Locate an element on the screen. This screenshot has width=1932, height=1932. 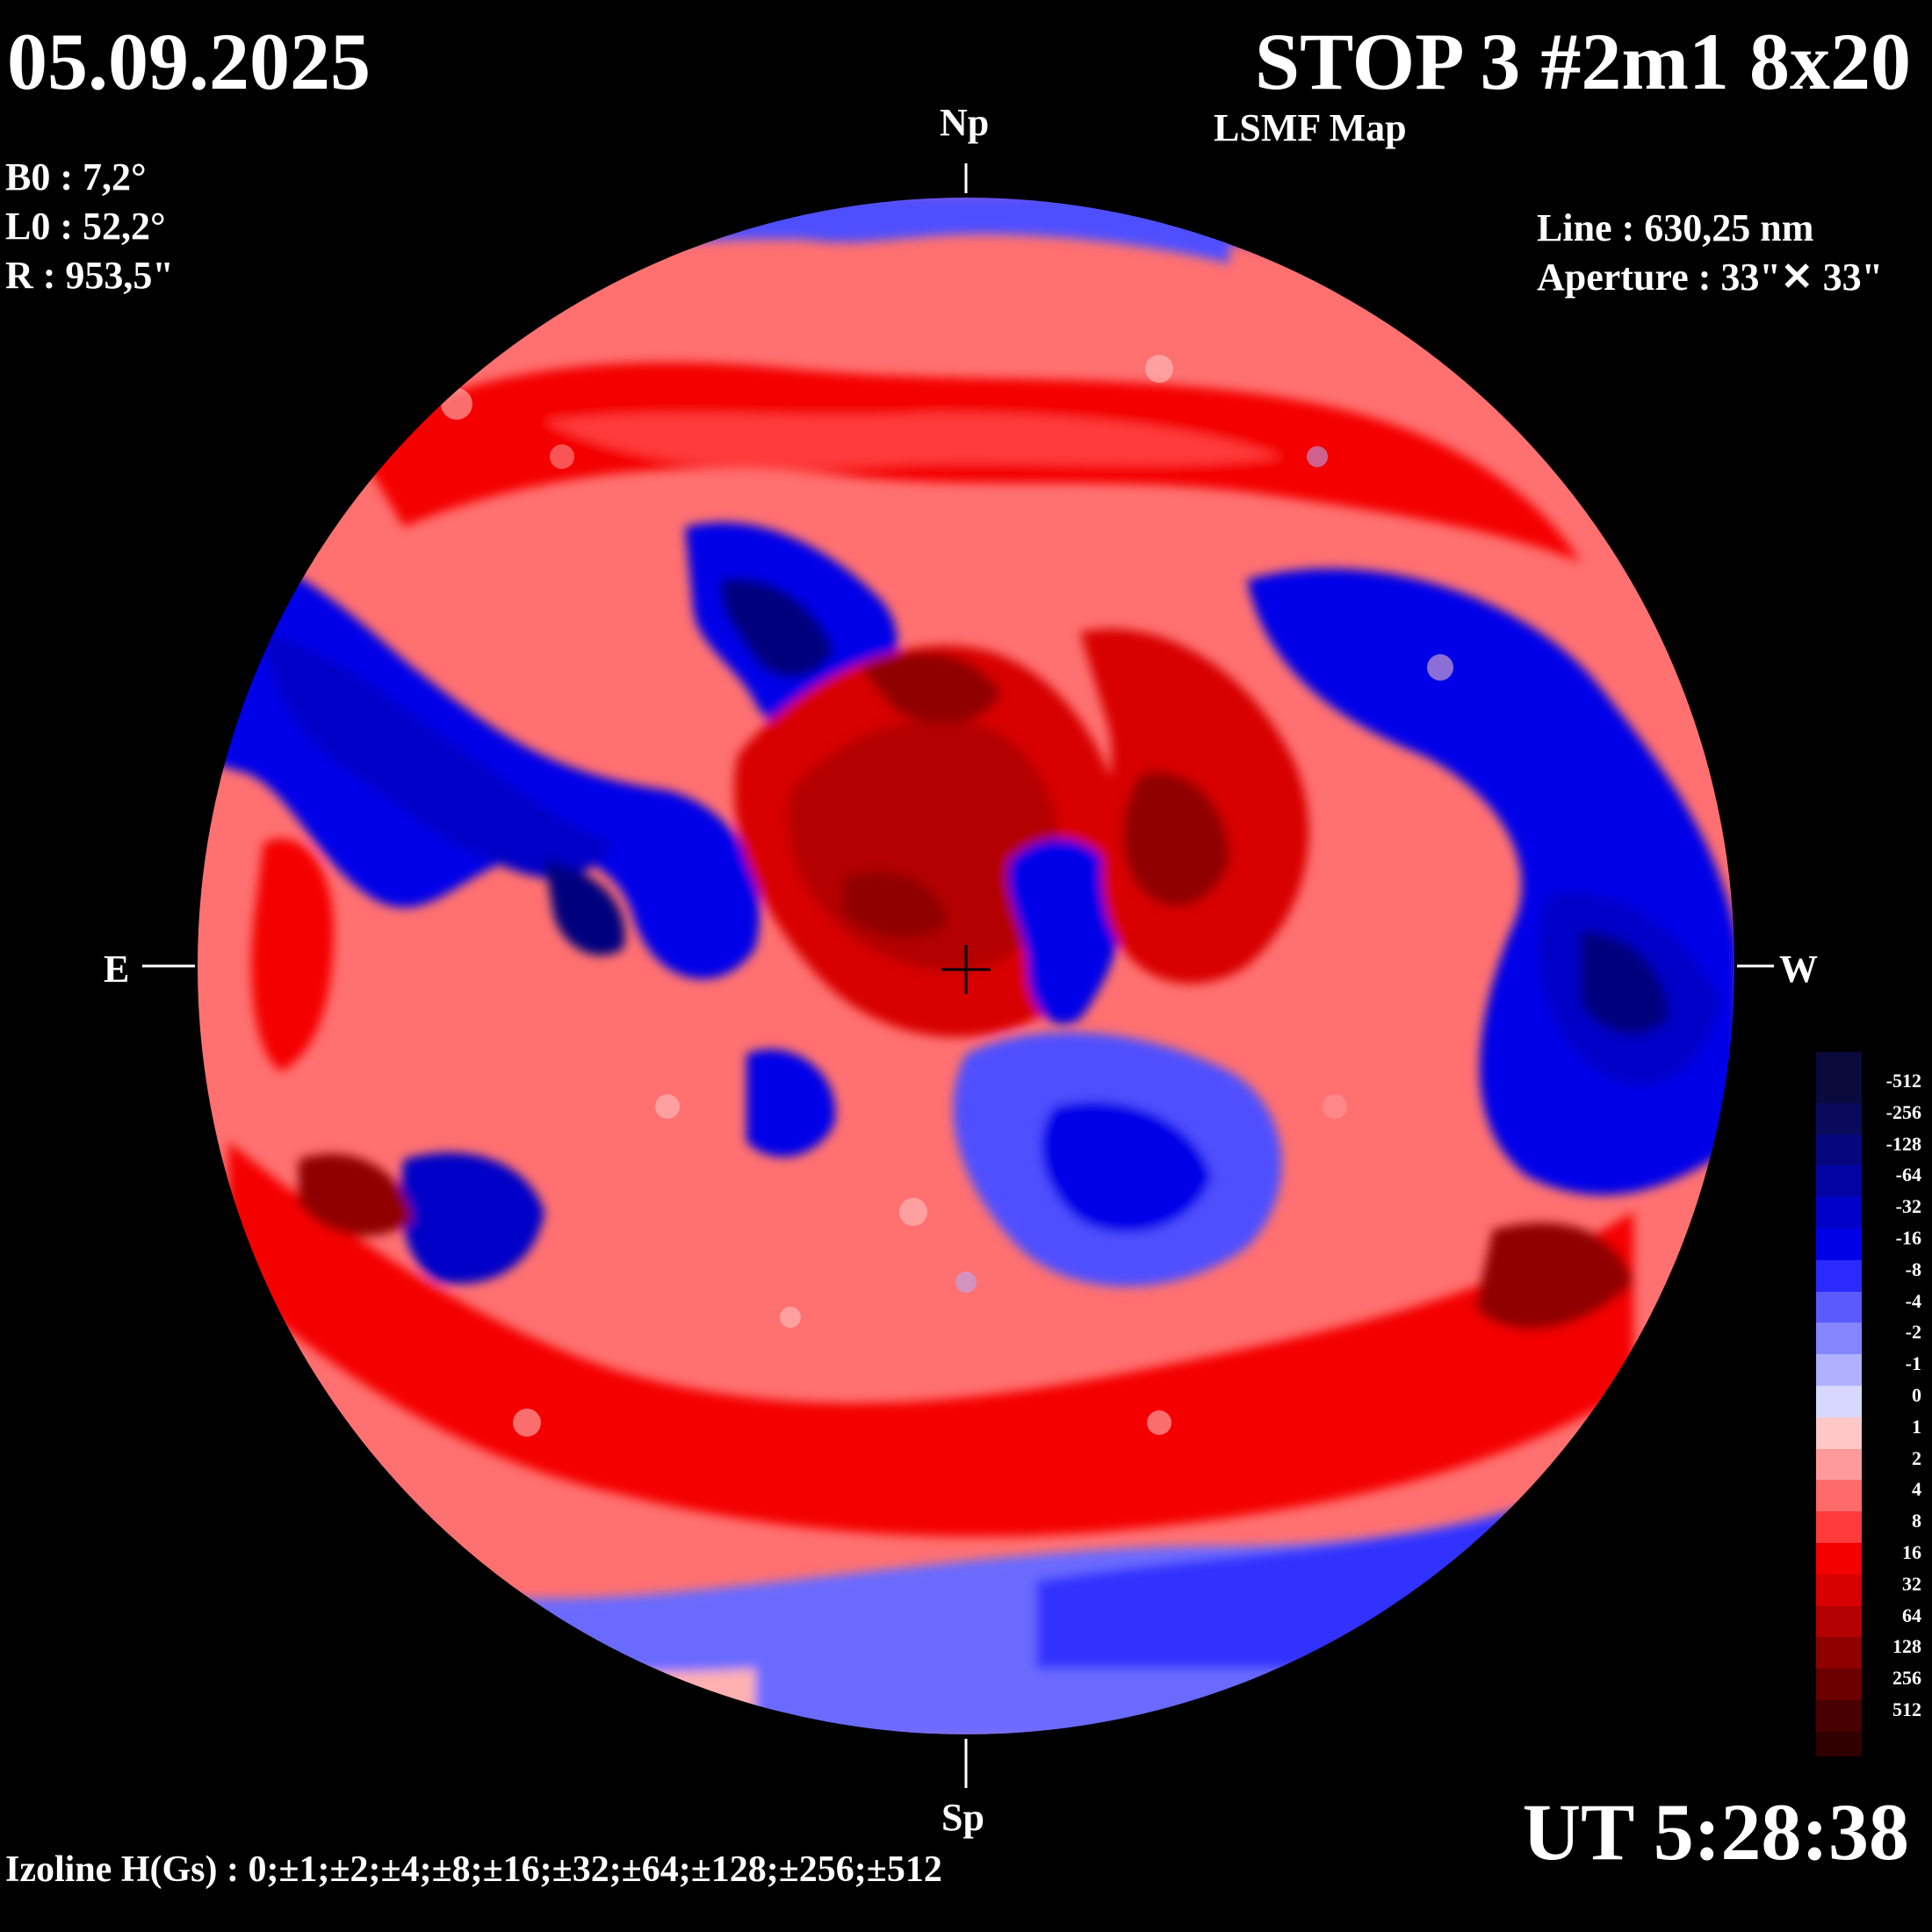
legend-swatch-cap is located at coordinates (1839, 1061).